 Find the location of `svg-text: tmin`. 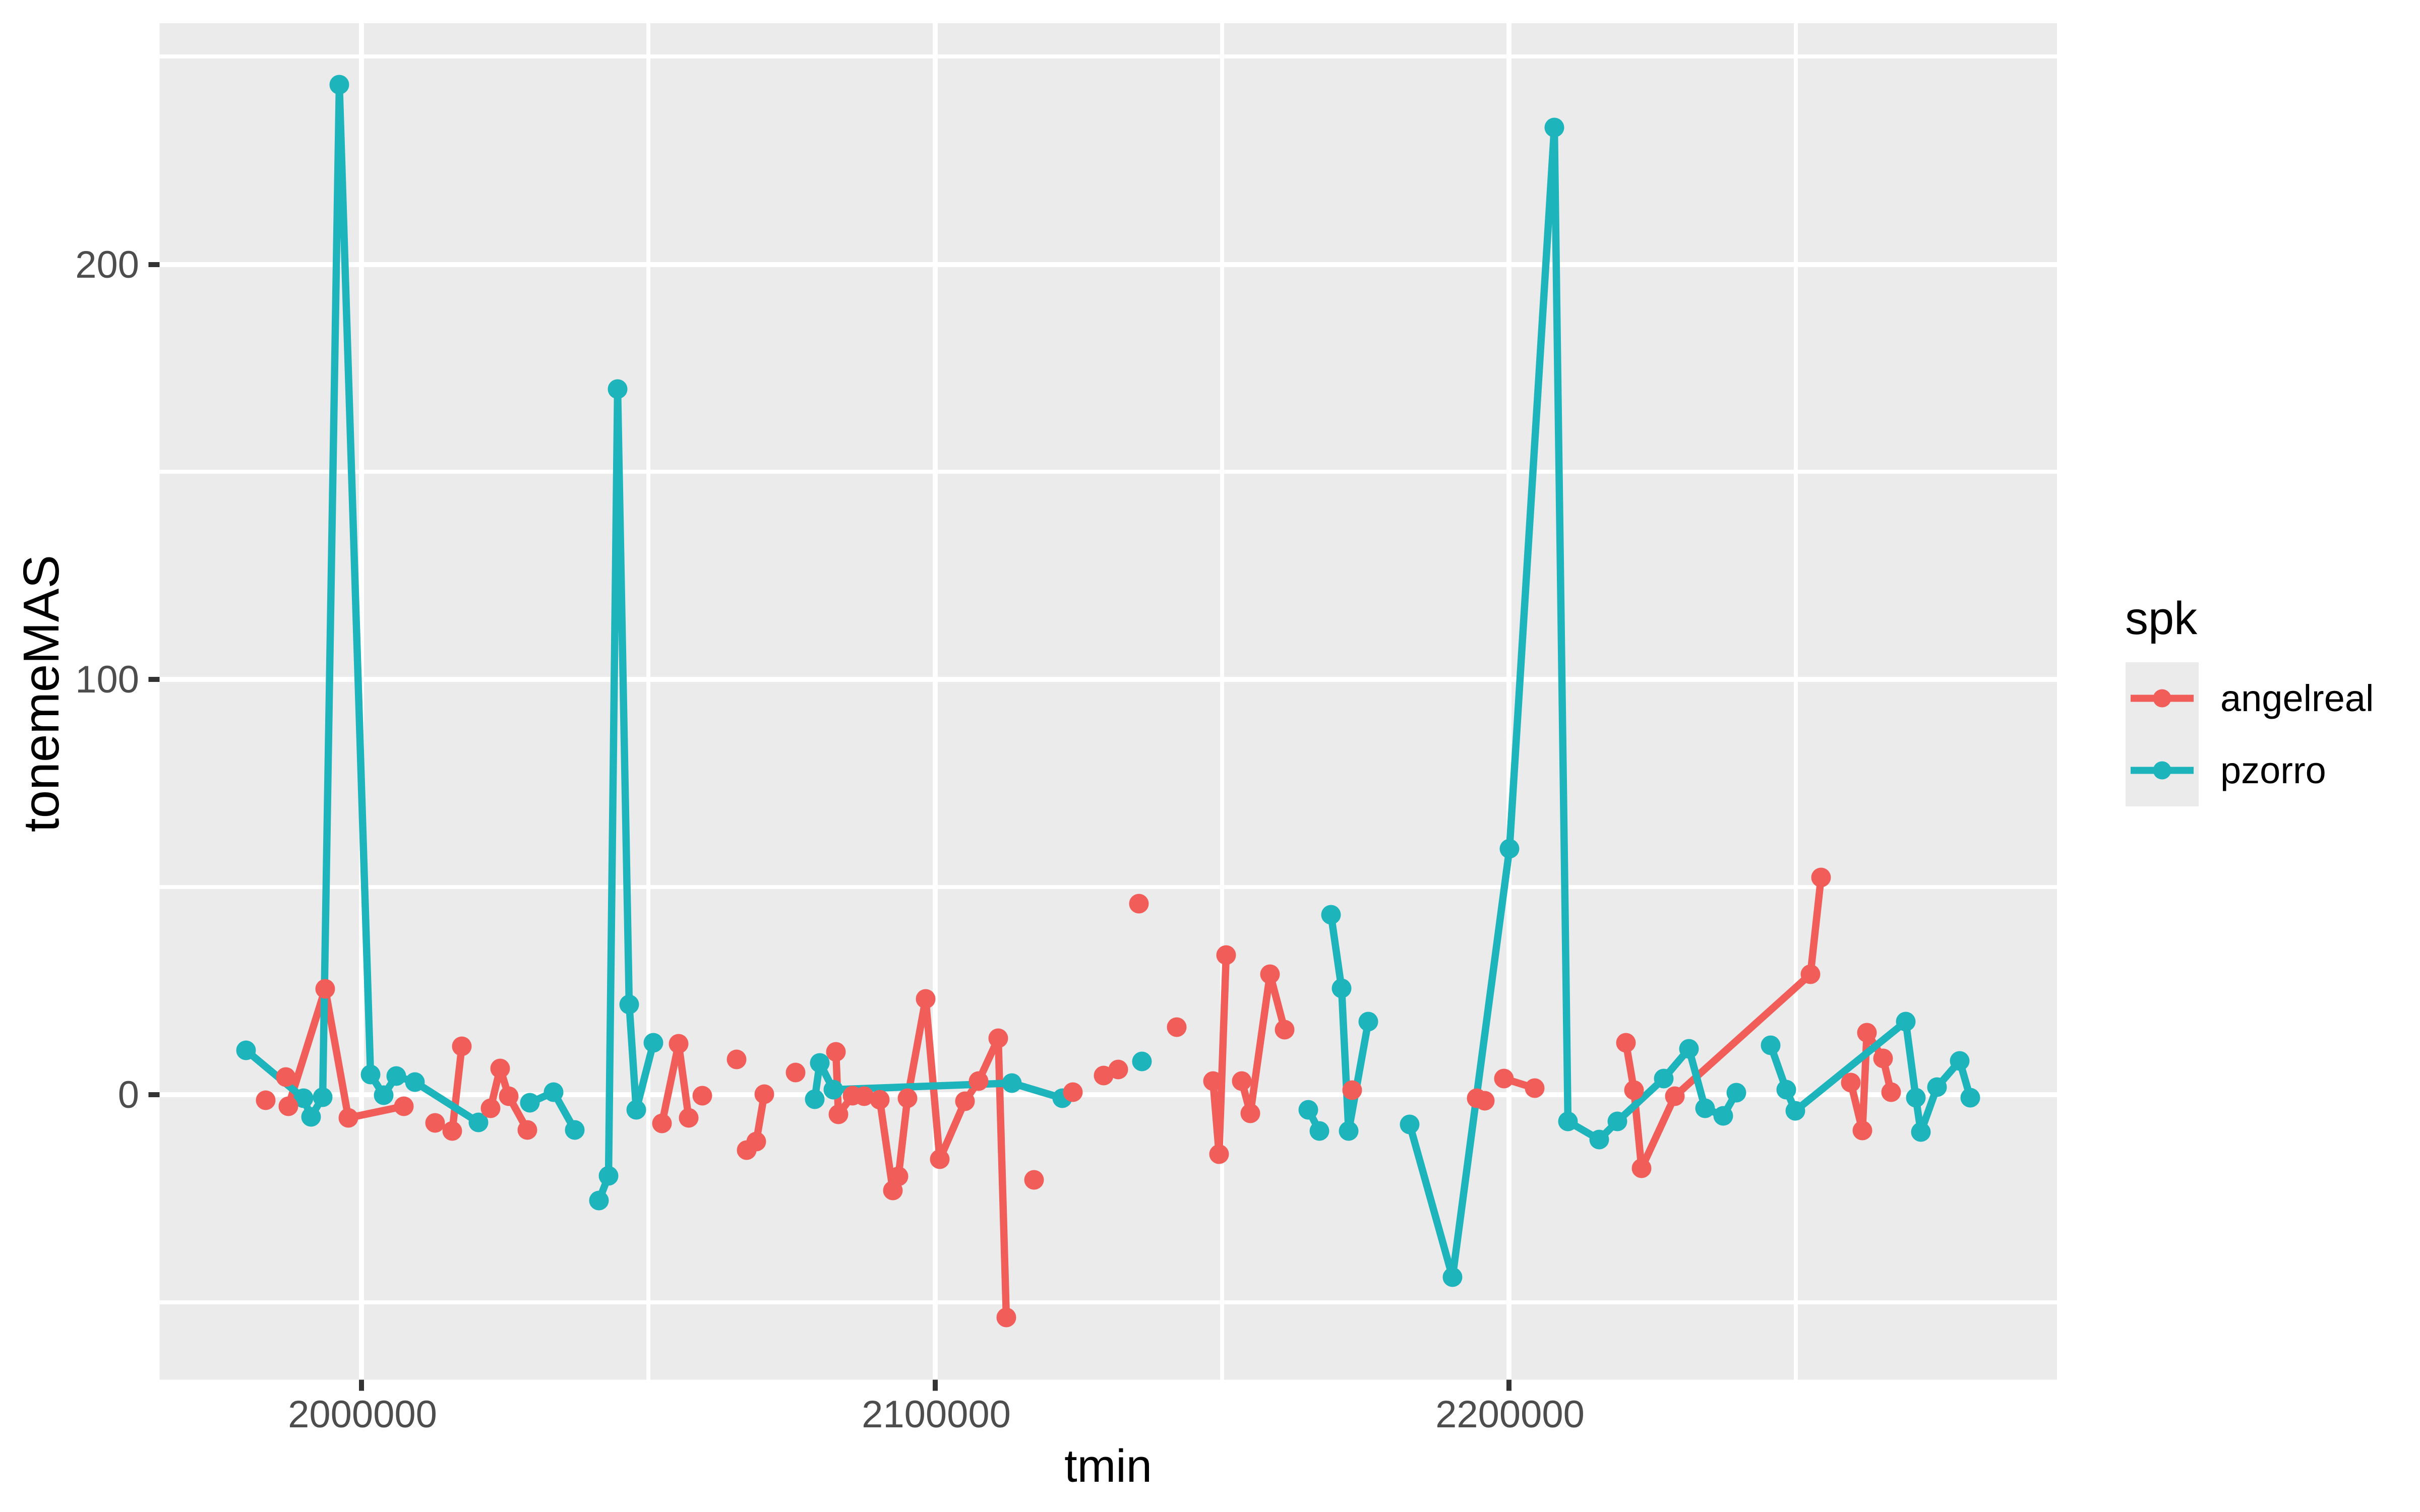

svg-text: tmin is located at coordinates (1108, 1466).